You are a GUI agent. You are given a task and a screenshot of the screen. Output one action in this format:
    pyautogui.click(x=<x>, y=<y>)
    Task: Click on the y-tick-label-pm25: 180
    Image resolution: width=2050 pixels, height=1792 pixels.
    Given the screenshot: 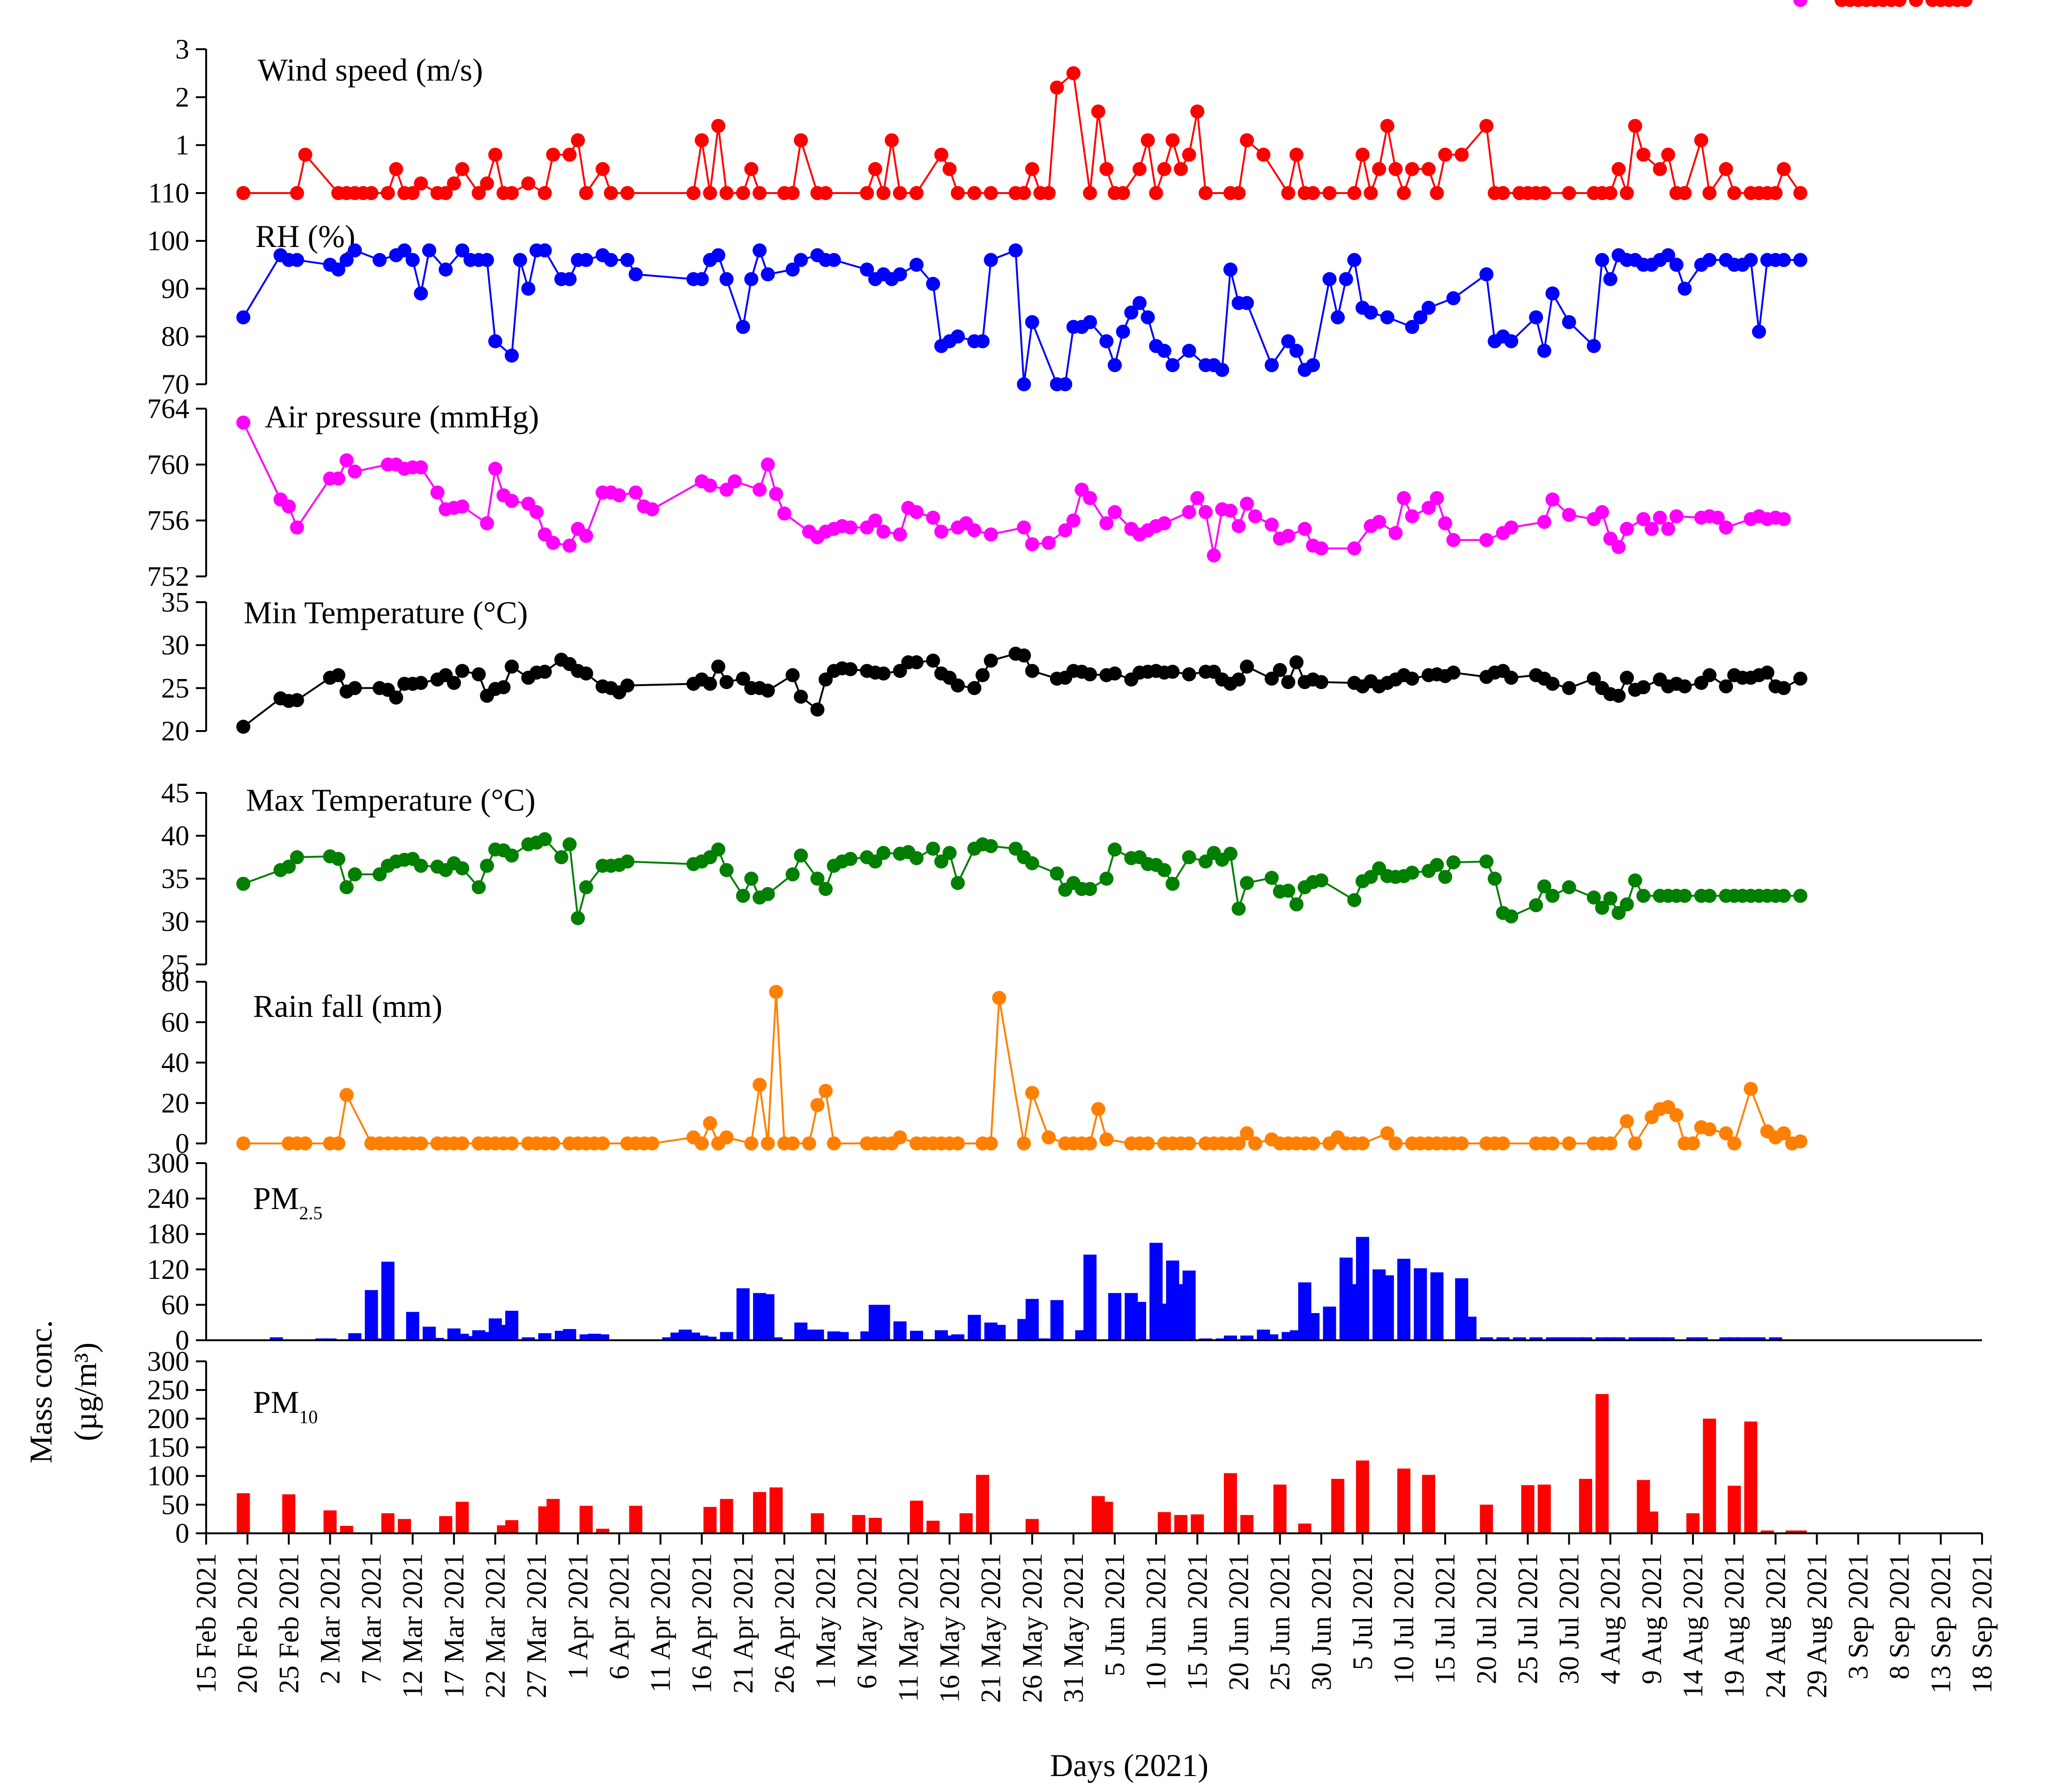 What is the action you would take?
    pyautogui.click(x=168, y=1234)
    